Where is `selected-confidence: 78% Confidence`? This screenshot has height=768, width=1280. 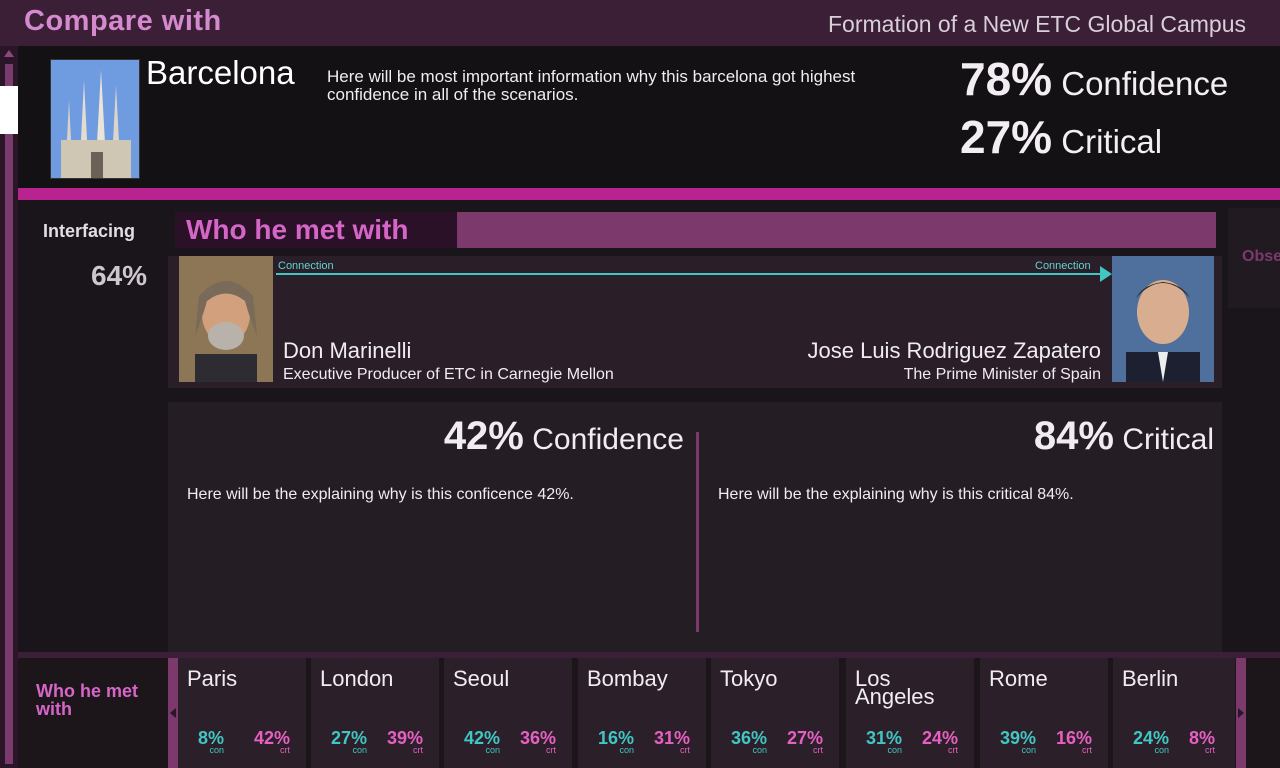
selected-confidence: 78% Confidence is located at coordinates (1094, 79).